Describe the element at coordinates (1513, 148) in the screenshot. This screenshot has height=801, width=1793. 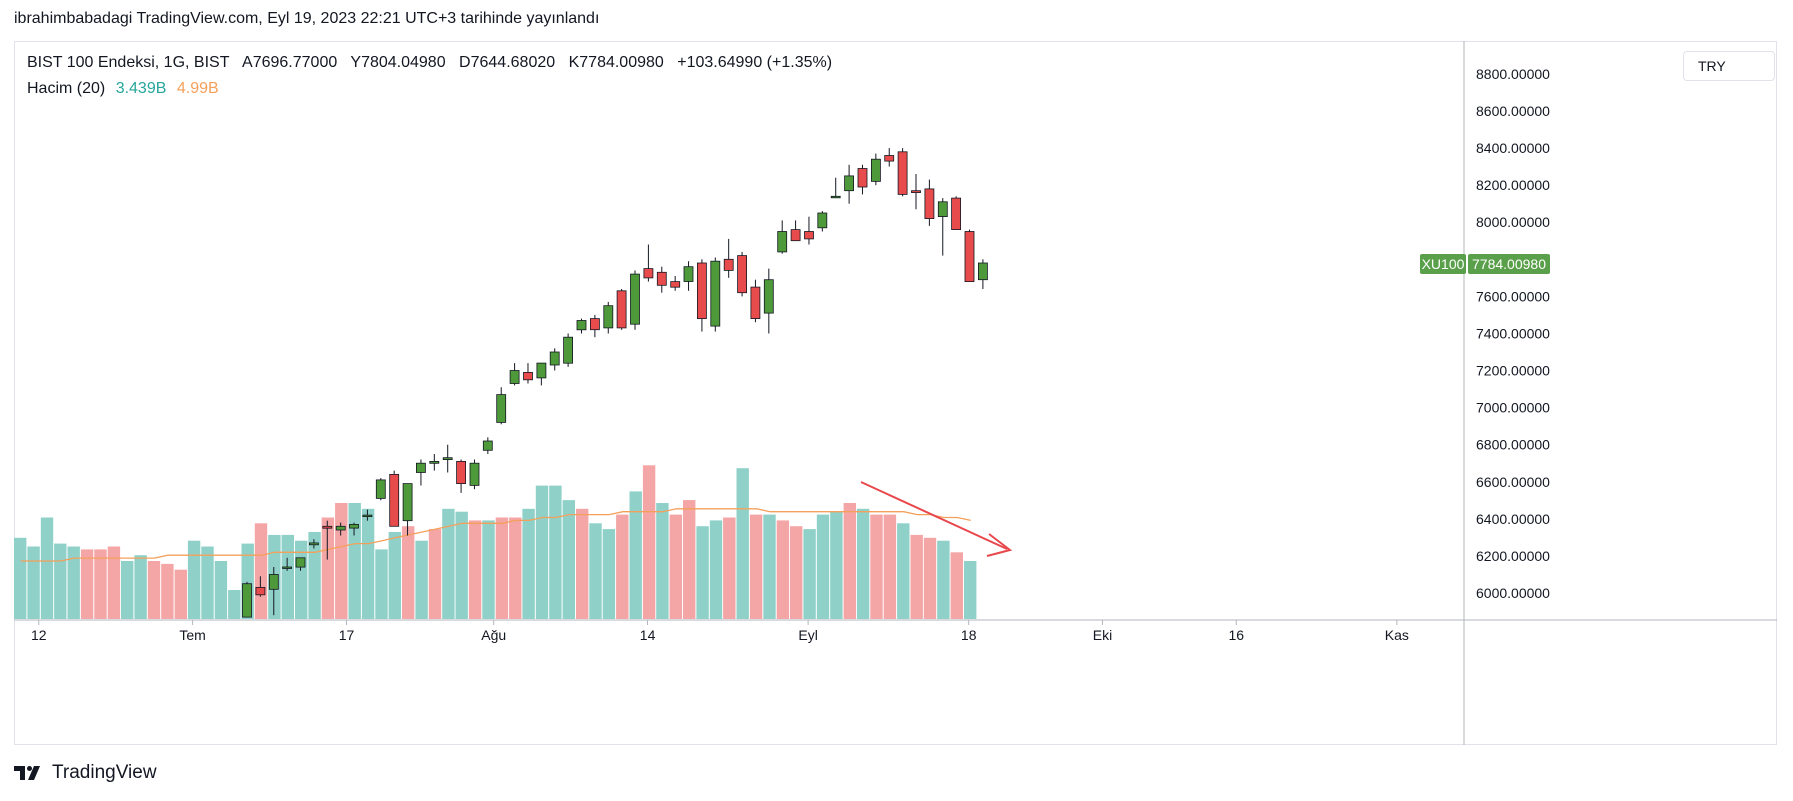
I see `price-tick-label: 8400.00000` at that location.